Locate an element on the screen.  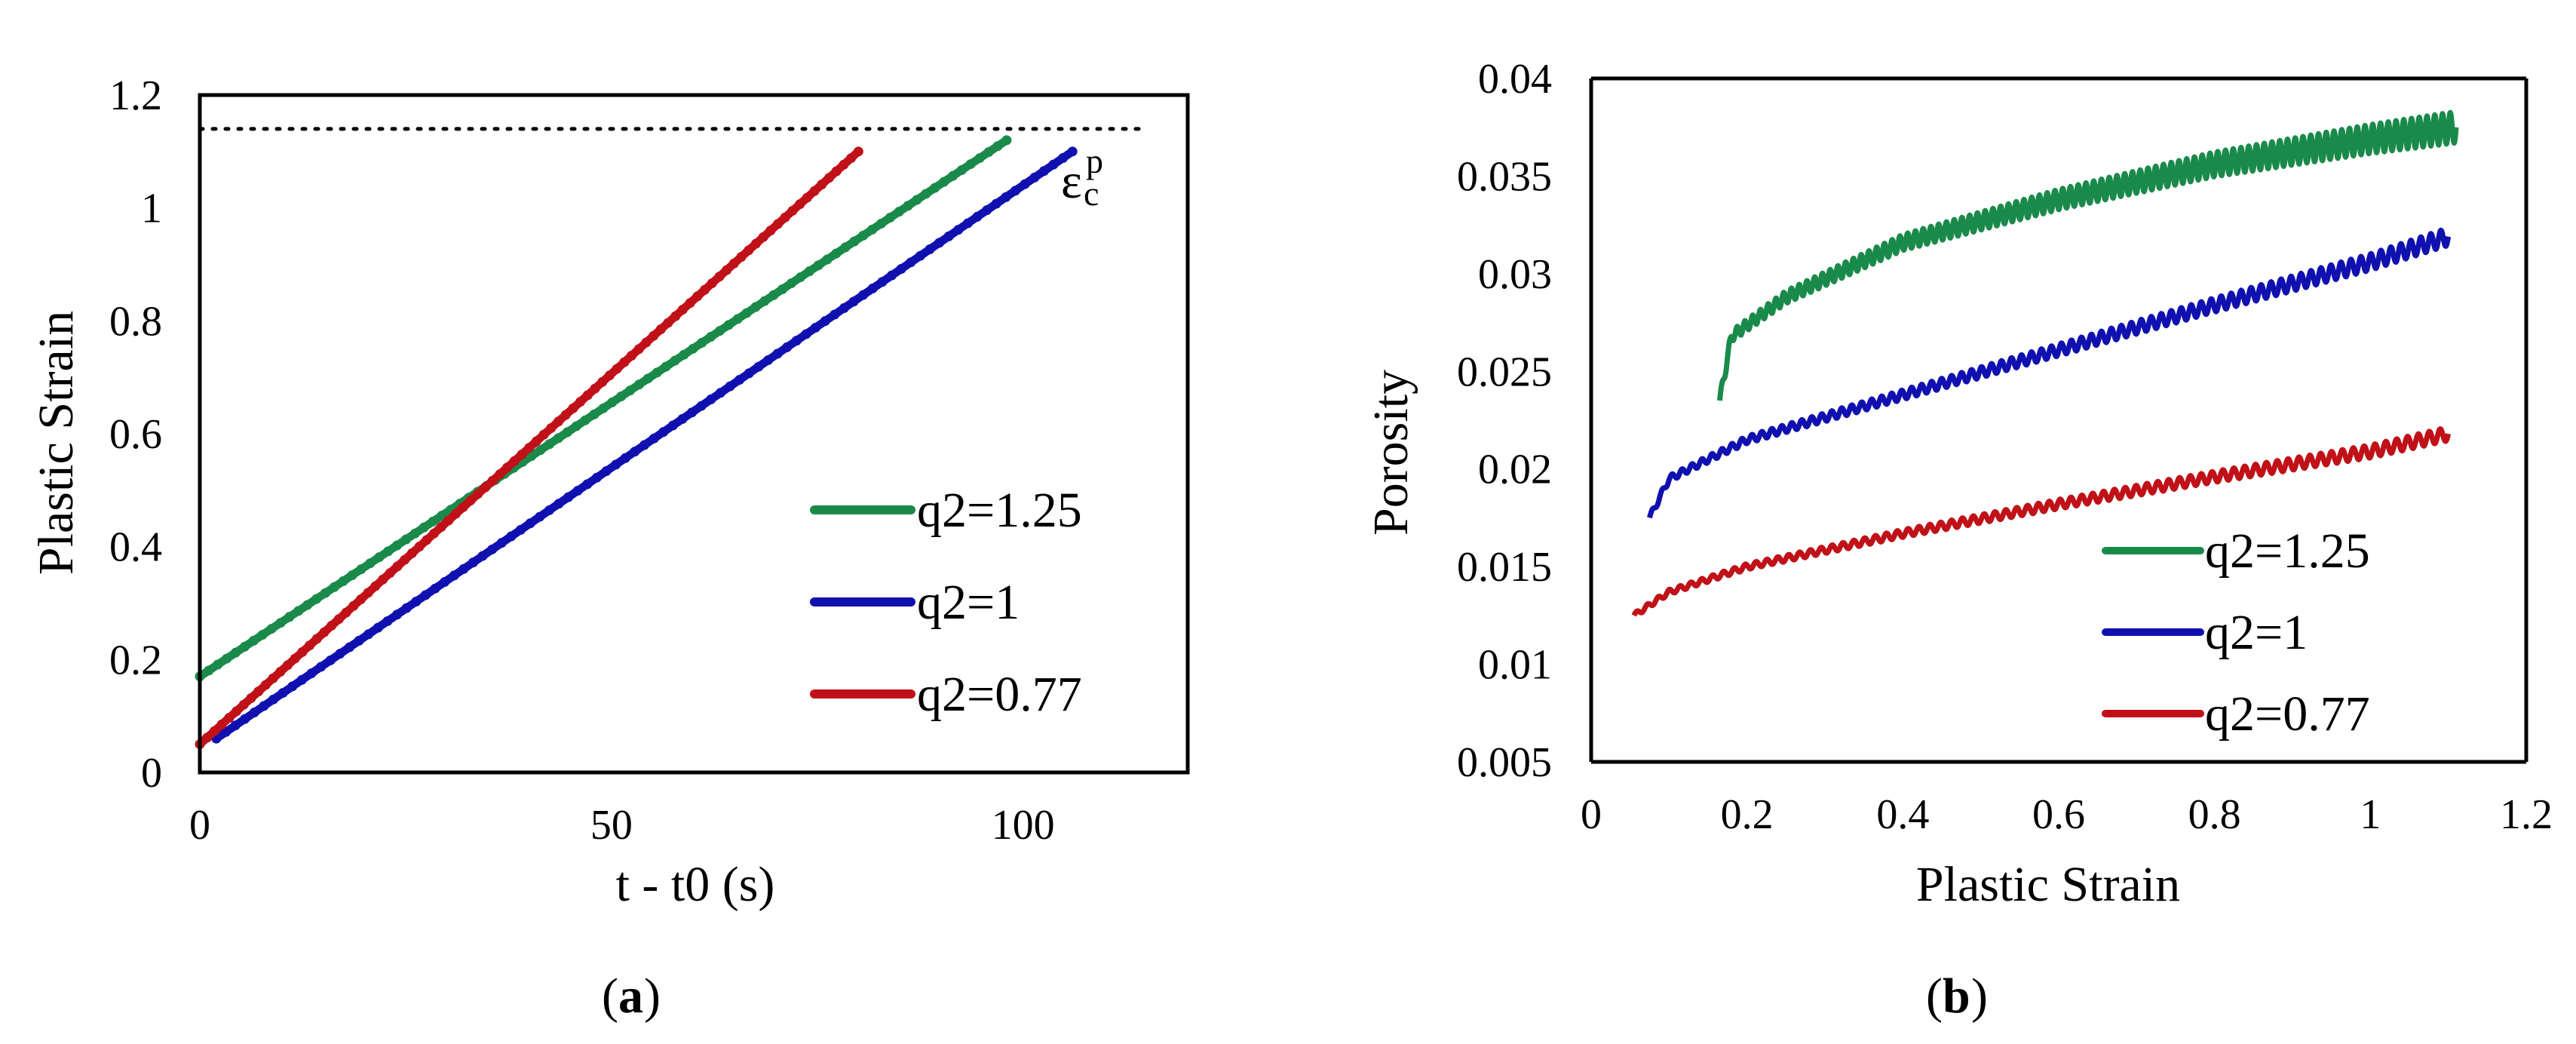
chart-b-x-tick-label: 0.4 is located at coordinates (1902, 815).